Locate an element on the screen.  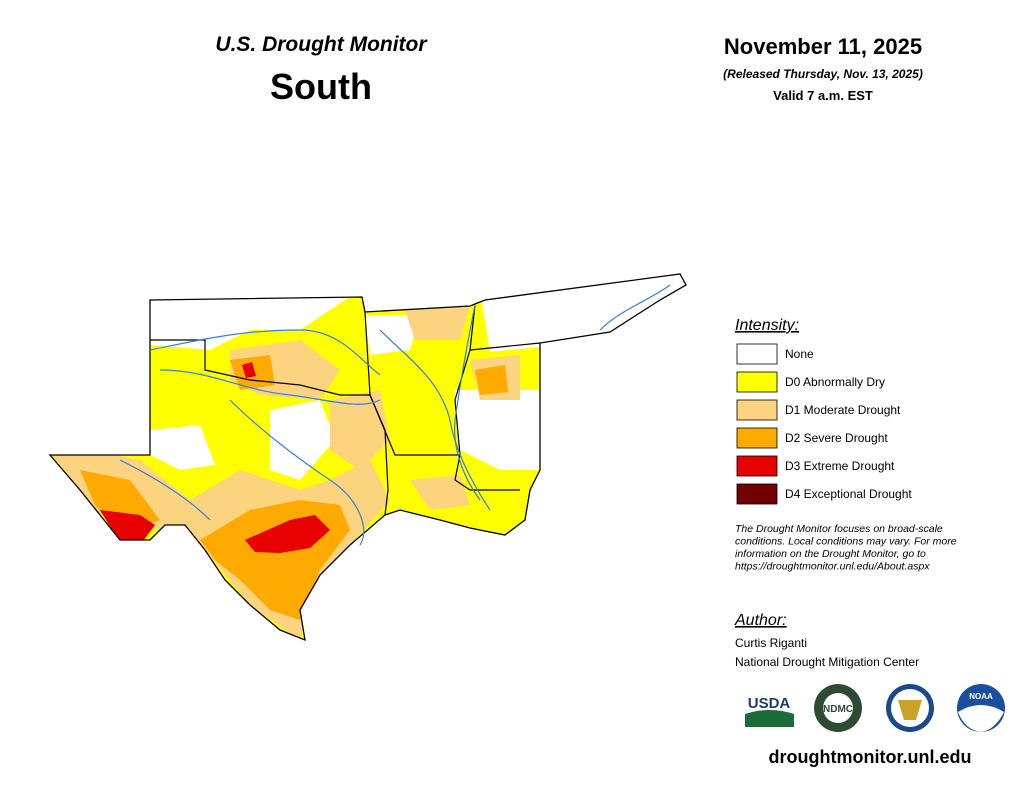
legend-label: D4 Exceptional Drought is located at coordinates (848, 494).